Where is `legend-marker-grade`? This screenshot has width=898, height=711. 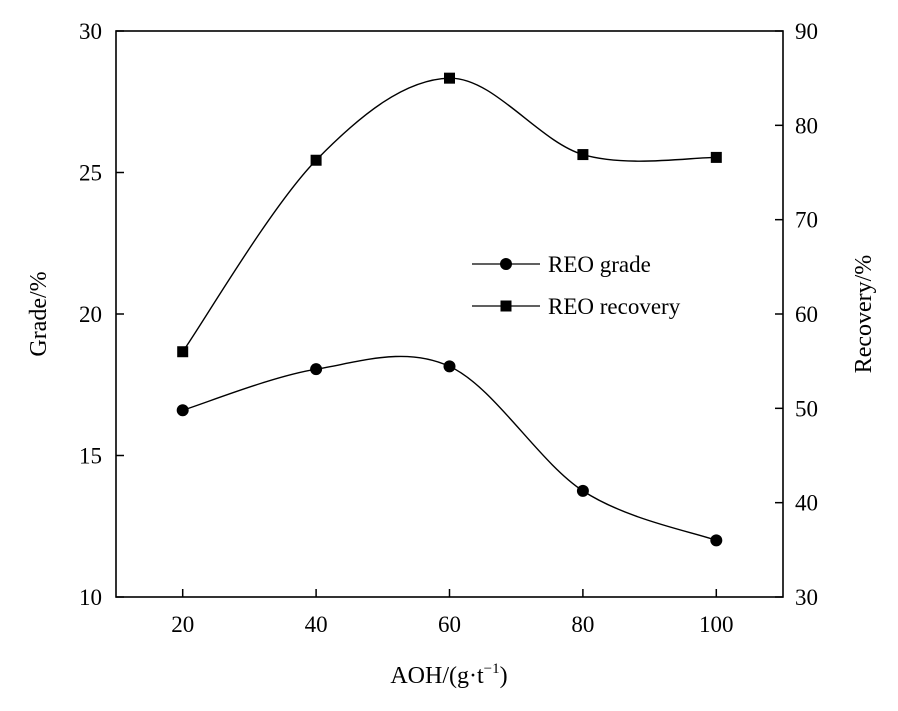 legend-marker-grade is located at coordinates (506, 264).